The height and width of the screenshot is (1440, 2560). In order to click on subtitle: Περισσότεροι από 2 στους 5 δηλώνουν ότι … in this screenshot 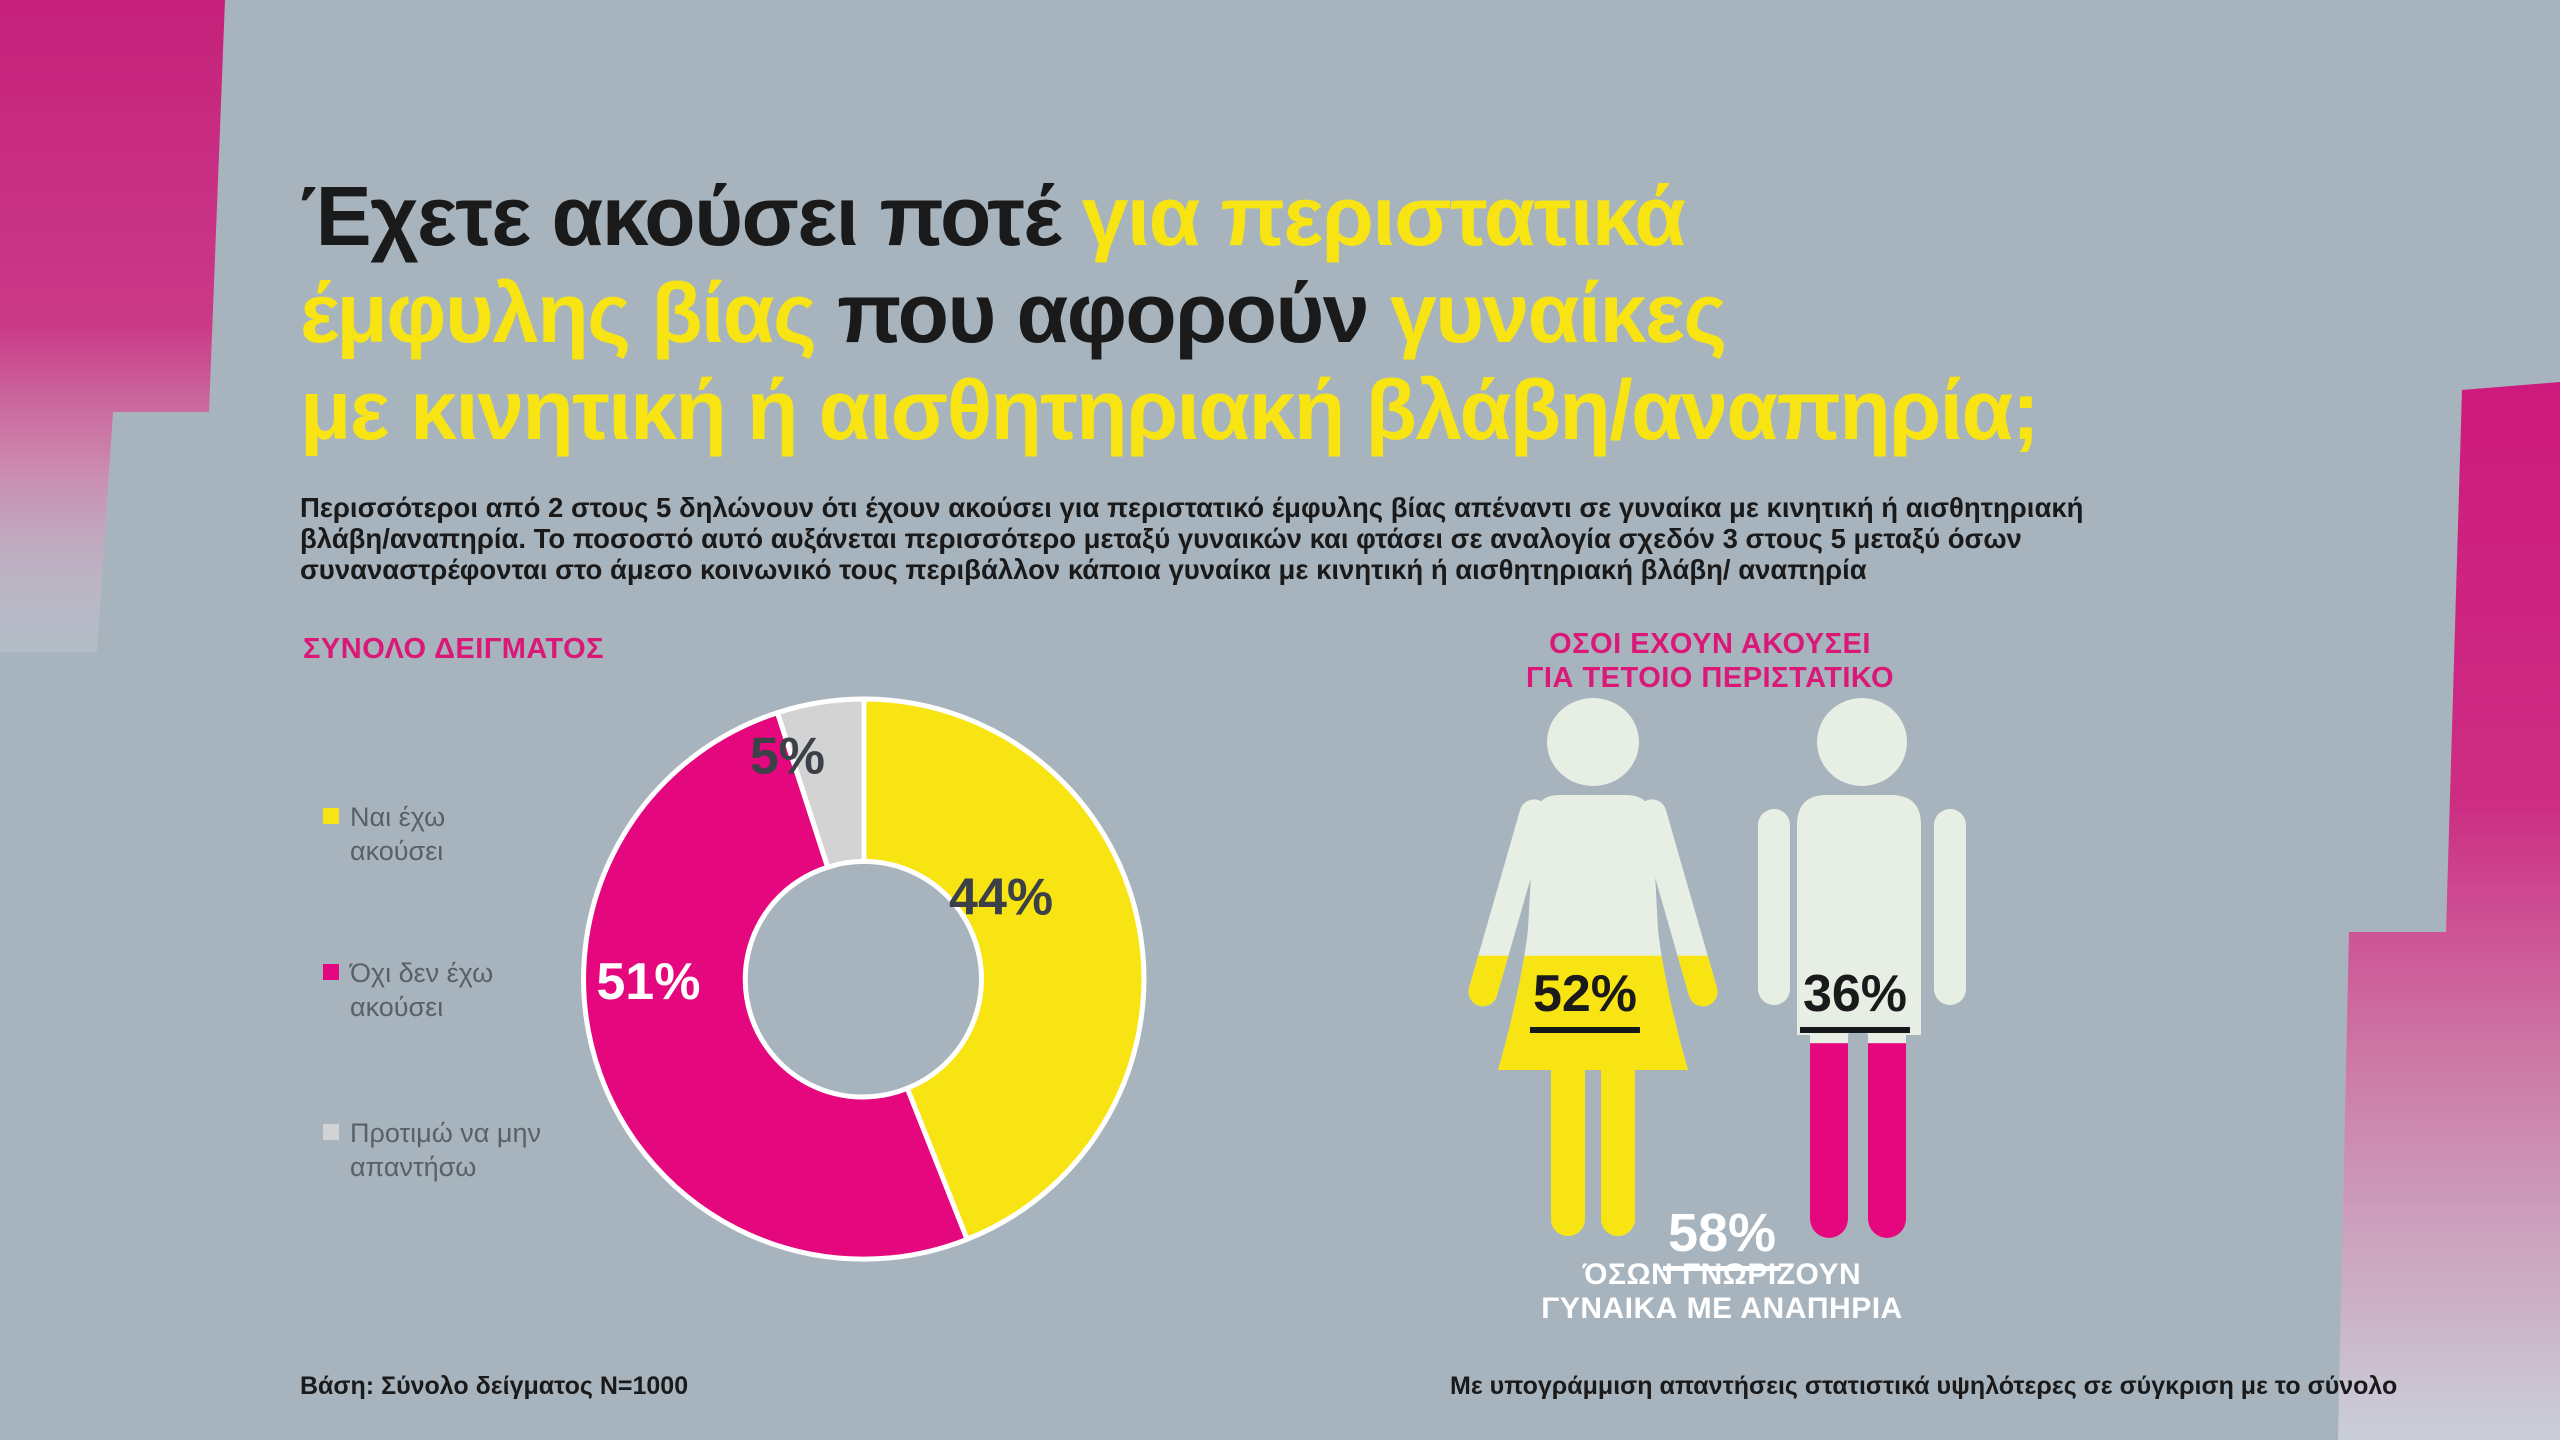, I will do `click(1192, 538)`.